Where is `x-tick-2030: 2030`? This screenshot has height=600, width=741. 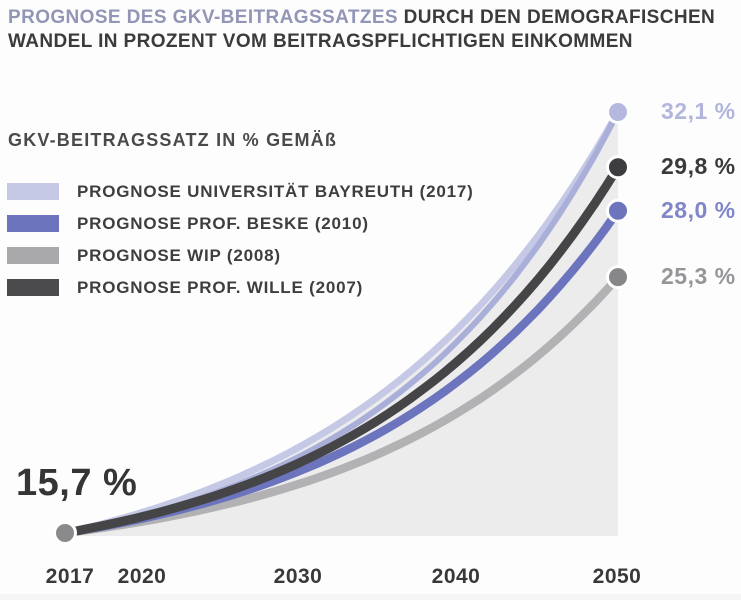
x-tick-2030: 2030 is located at coordinates (298, 576).